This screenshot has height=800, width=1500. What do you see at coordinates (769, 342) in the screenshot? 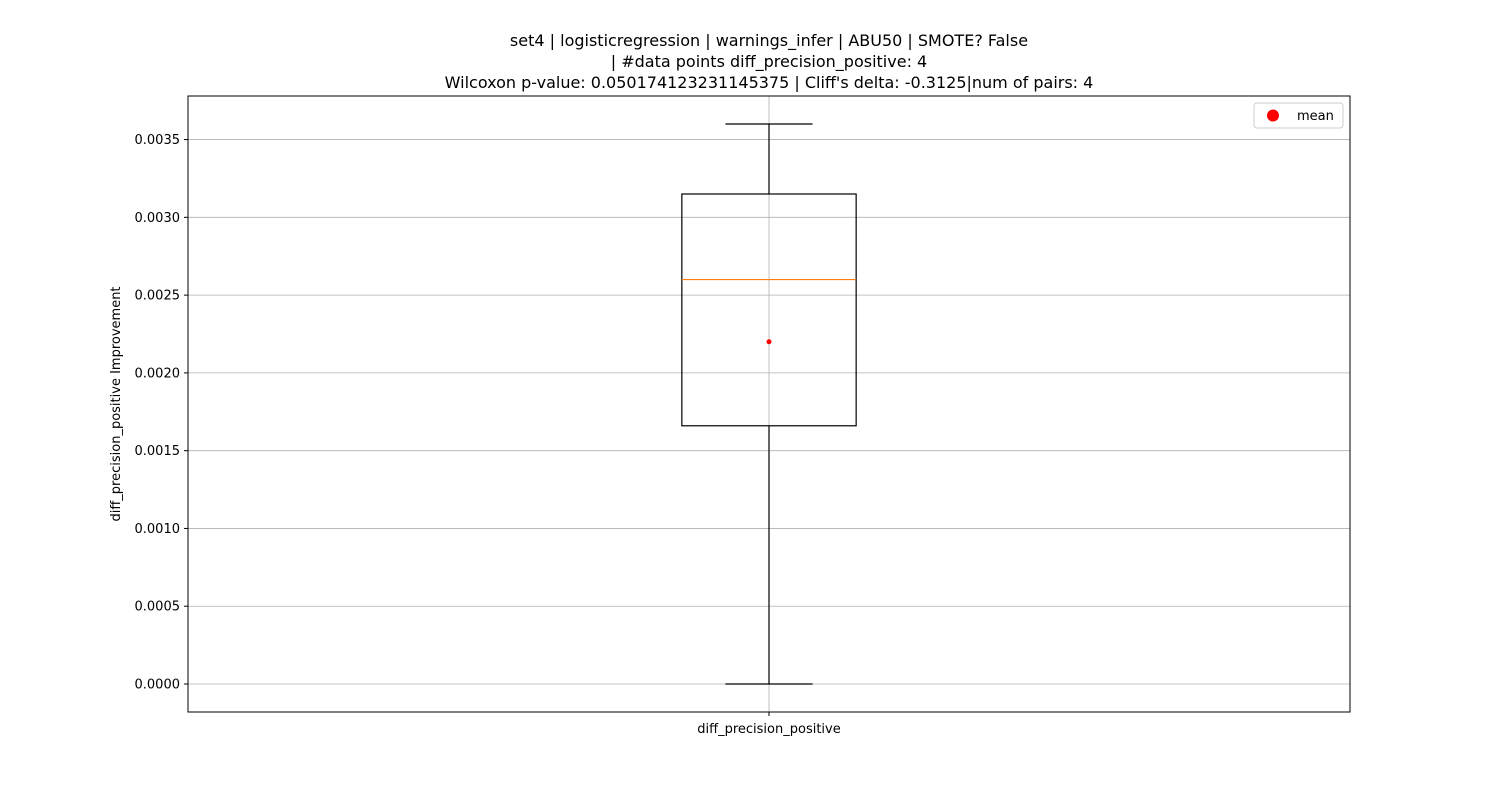
I see `mean-marker` at bounding box center [769, 342].